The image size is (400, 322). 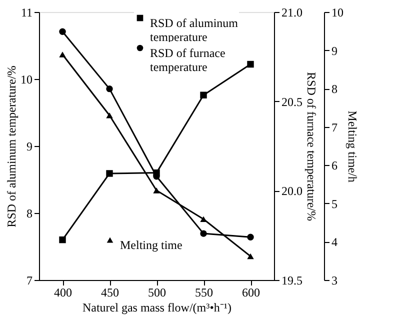 I want to click on y-tick-label: 10, so click(x=26, y=79).